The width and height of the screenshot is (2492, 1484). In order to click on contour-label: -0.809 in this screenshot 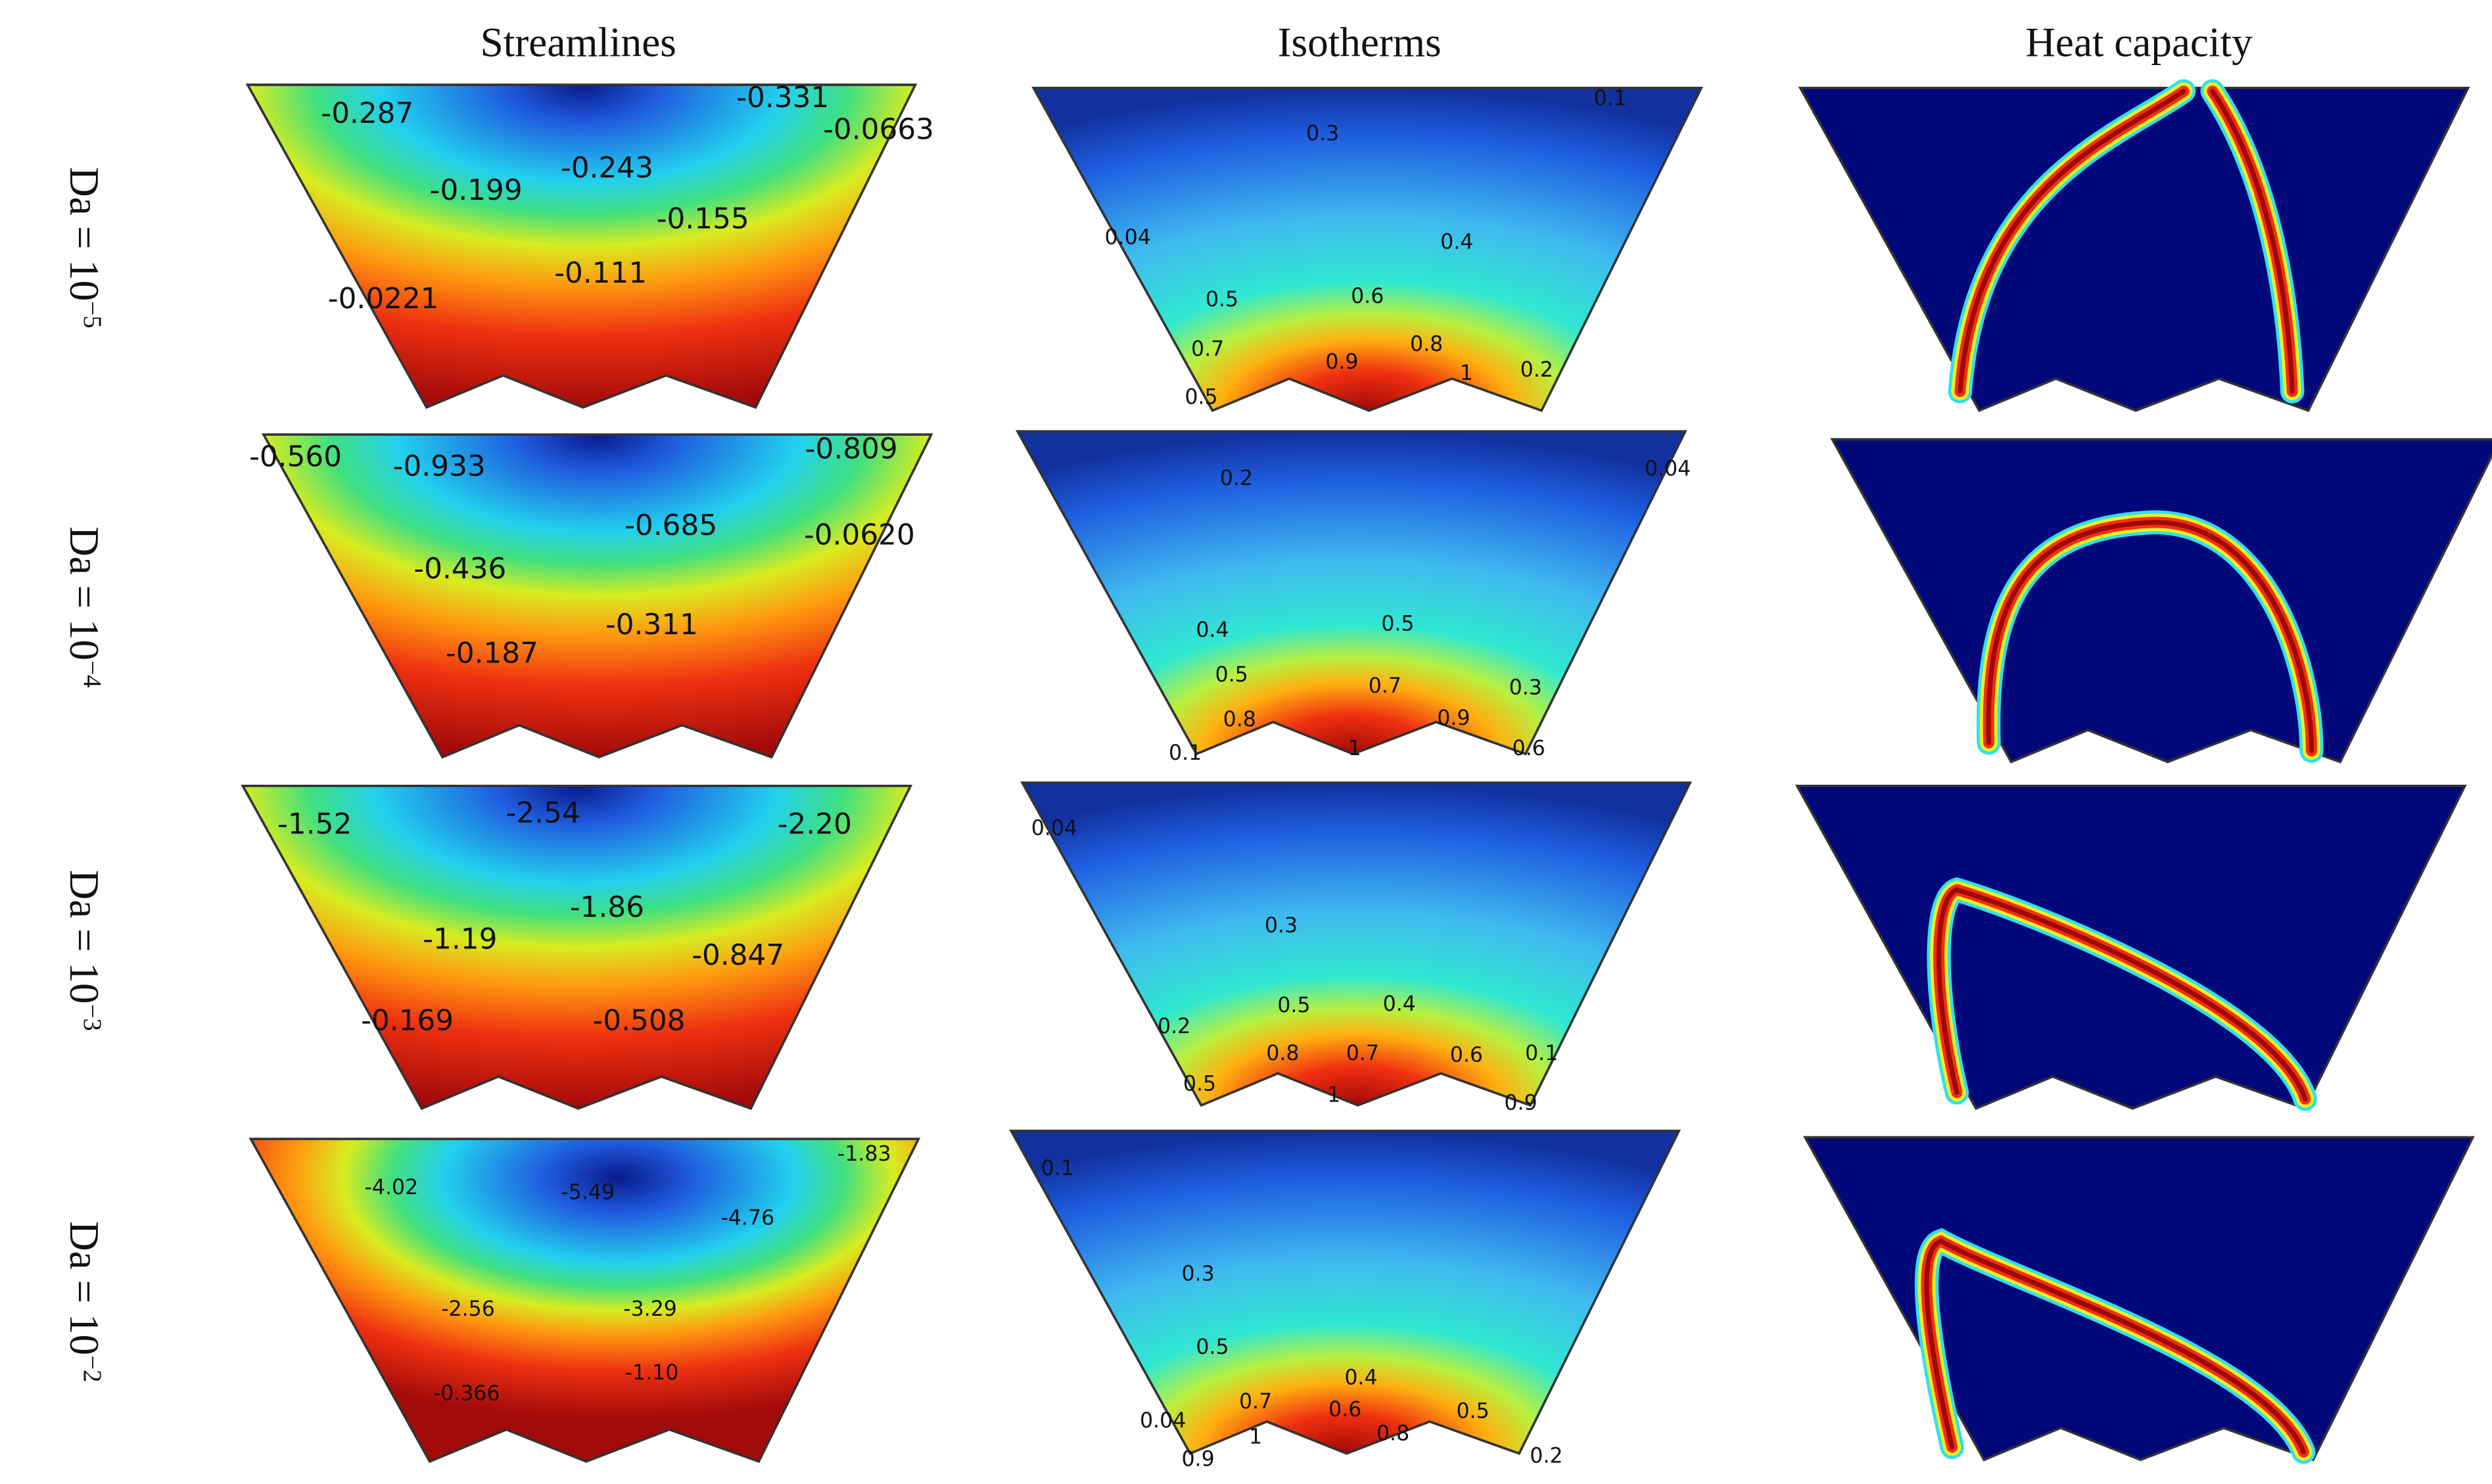, I will do `click(852, 449)`.